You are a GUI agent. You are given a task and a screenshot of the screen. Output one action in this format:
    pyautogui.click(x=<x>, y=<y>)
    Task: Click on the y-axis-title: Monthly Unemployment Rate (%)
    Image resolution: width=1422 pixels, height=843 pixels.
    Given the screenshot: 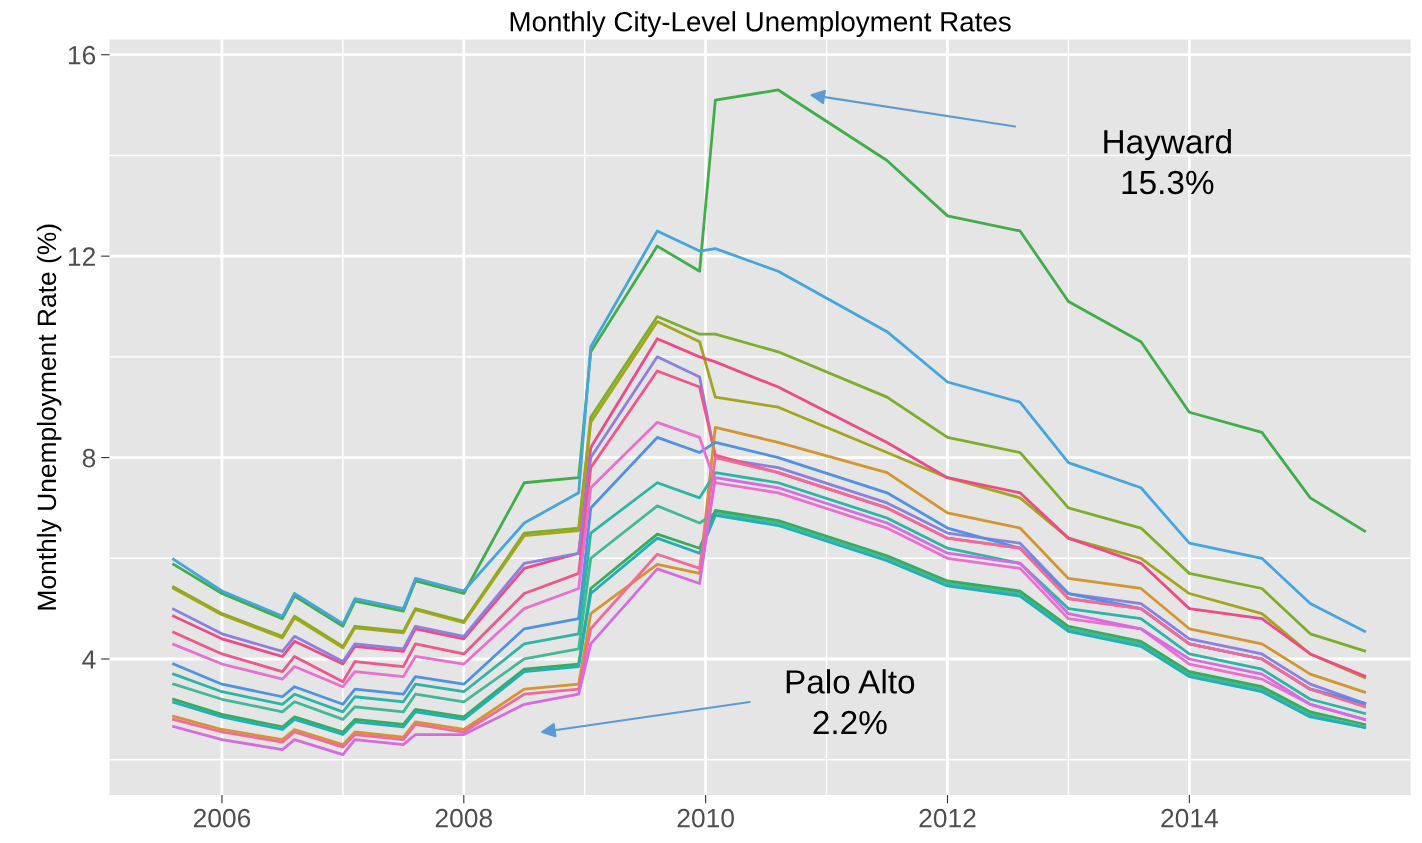 What is the action you would take?
    pyautogui.click(x=49, y=417)
    